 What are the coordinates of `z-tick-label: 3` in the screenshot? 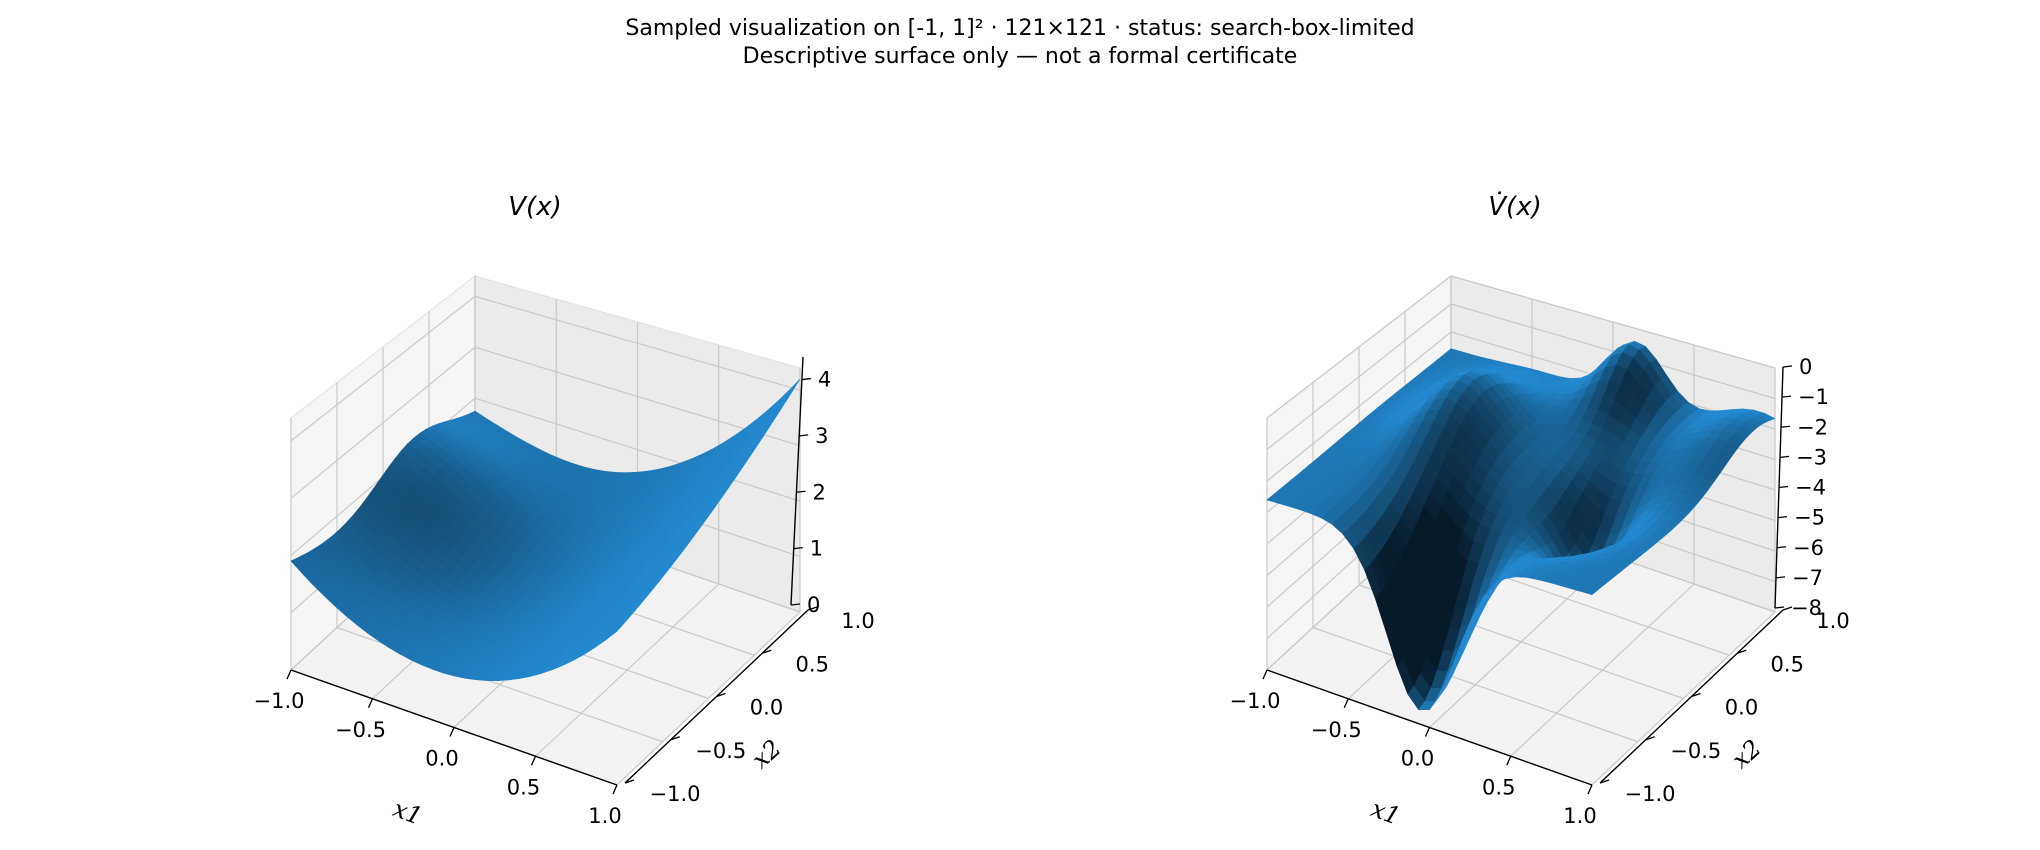 It's located at (821, 436).